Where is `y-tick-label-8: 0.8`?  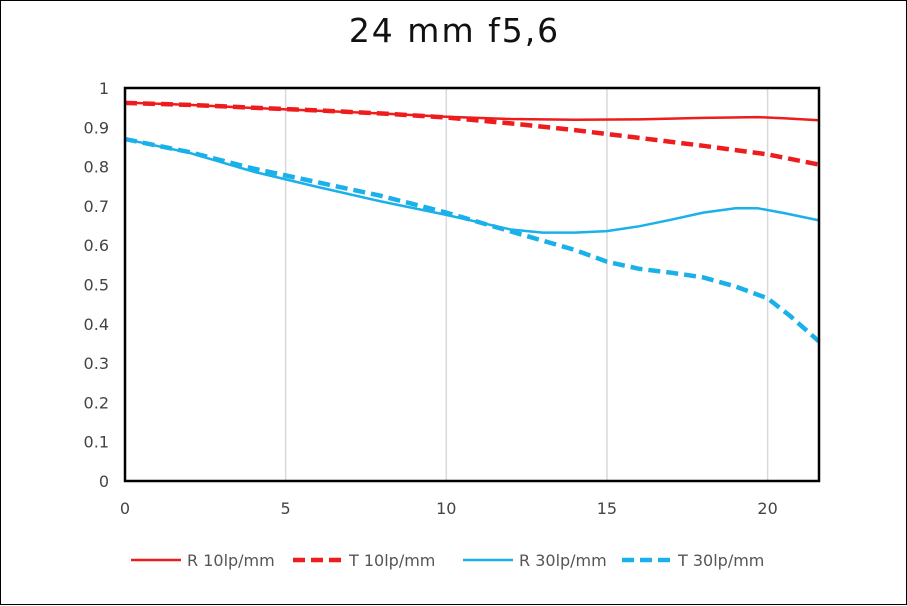
y-tick-label-8: 0.8 is located at coordinates (96, 167).